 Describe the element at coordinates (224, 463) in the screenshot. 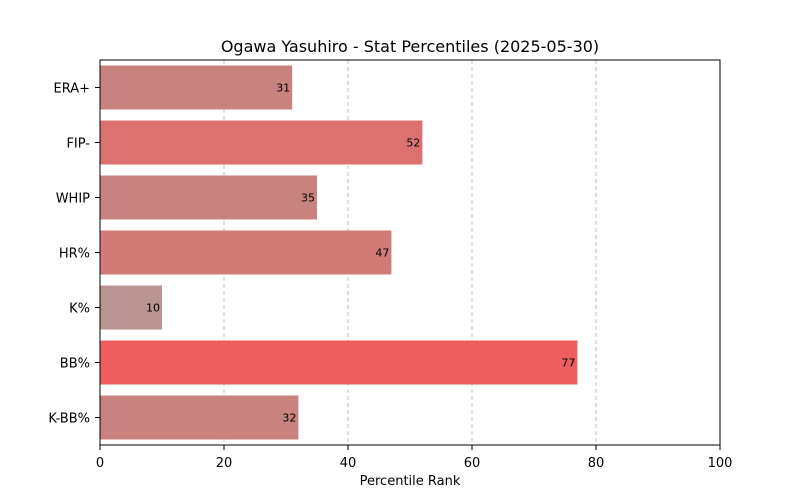

I see `x-tick-label: 20` at that location.